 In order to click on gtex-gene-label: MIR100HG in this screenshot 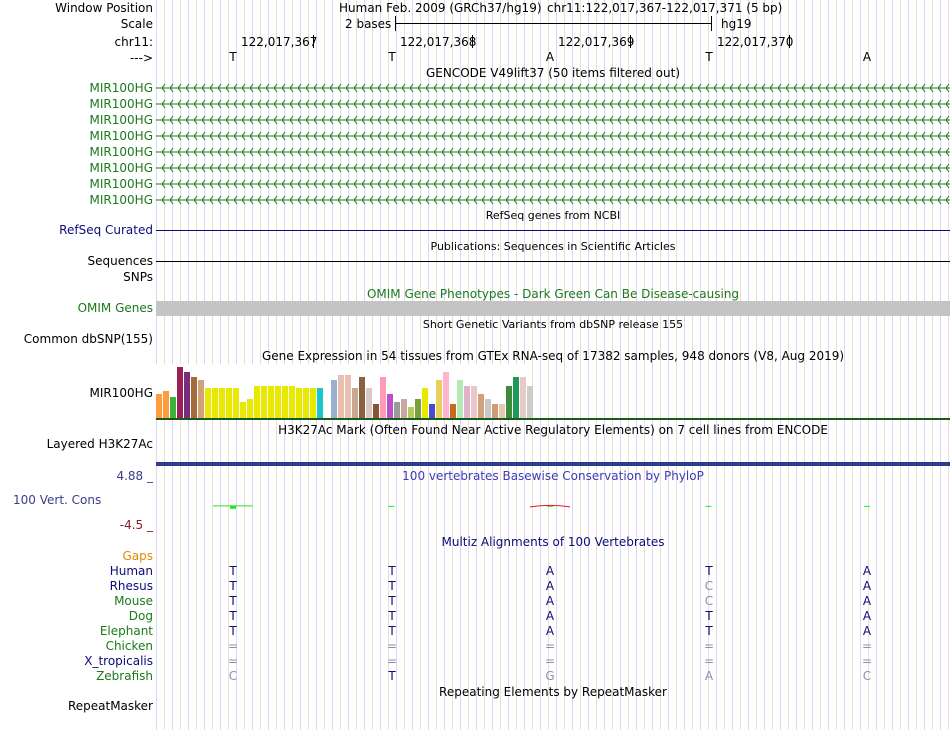, I will do `click(121, 393)`.